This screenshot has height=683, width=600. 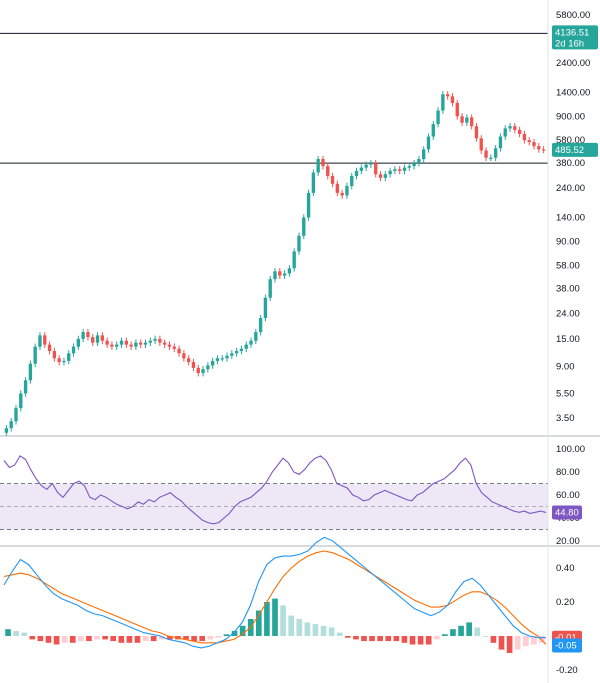 What do you see at coordinates (568, 472) in the screenshot?
I see `rsi-tick-label: 80.00` at bounding box center [568, 472].